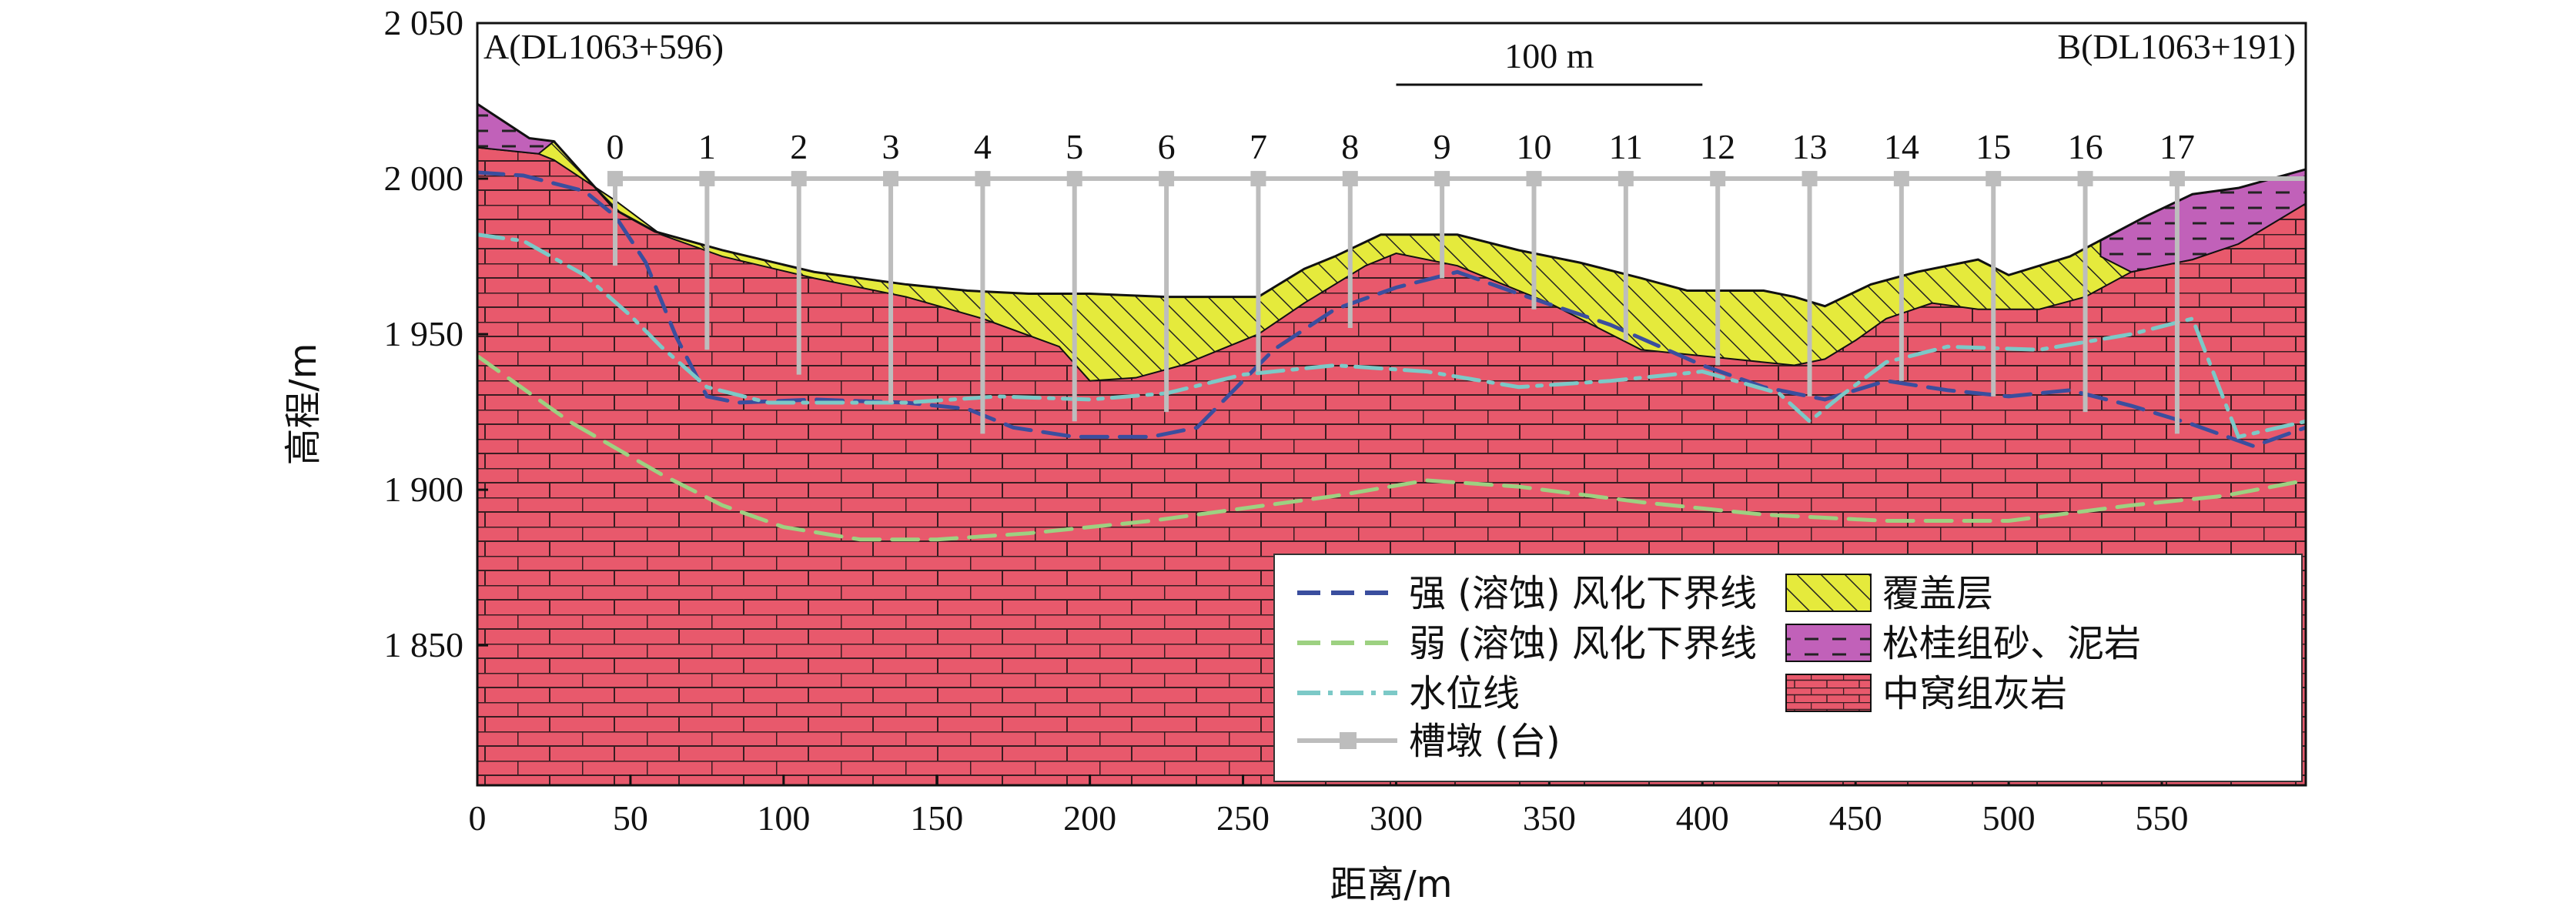 The width and height of the screenshot is (2576, 910). Describe the element at coordinates (1485, 742) in the screenshot. I see `legend-label-pier: 槽墩 (台)` at that location.